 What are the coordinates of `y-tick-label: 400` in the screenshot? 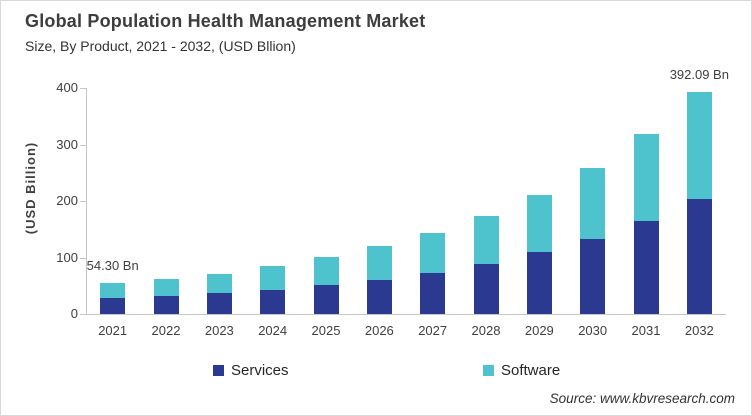 It's located at (67, 87).